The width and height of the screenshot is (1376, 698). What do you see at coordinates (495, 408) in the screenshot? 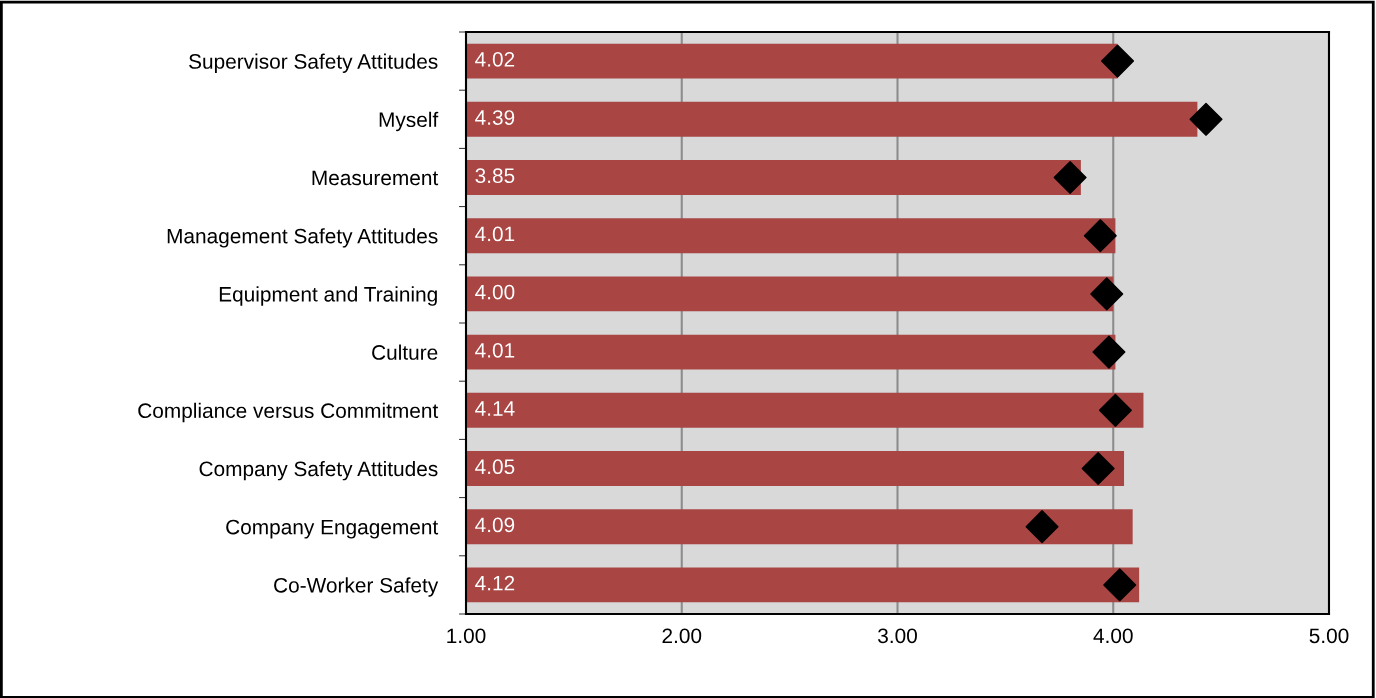
I see `data-label: 4.14` at bounding box center [495, 408].